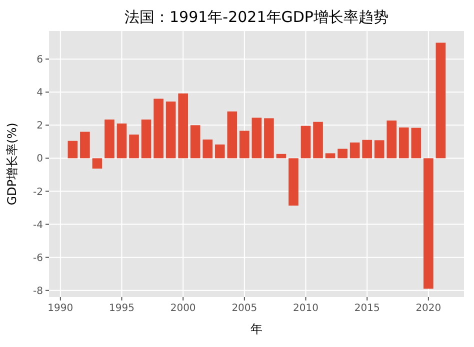 Image resolution: width=474 pixels, height=347 pixels. I want to click on y-tick-label: -6, so click(38, 258).